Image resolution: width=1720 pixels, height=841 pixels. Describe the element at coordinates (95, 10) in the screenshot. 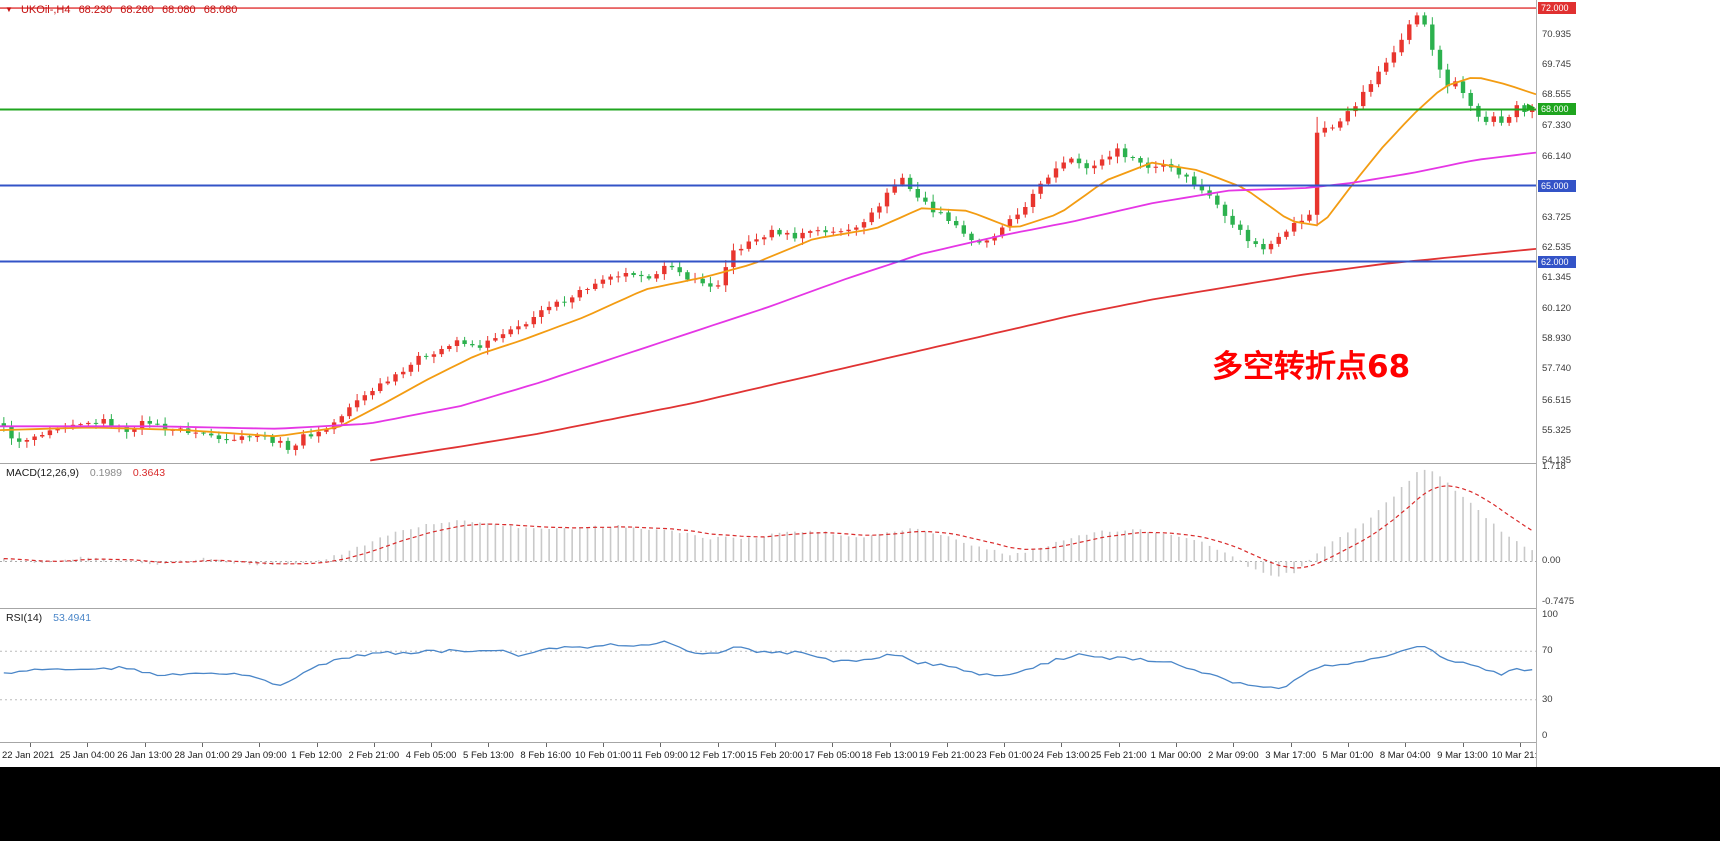

I see `ohlc-open-value: 68.230` at that location.